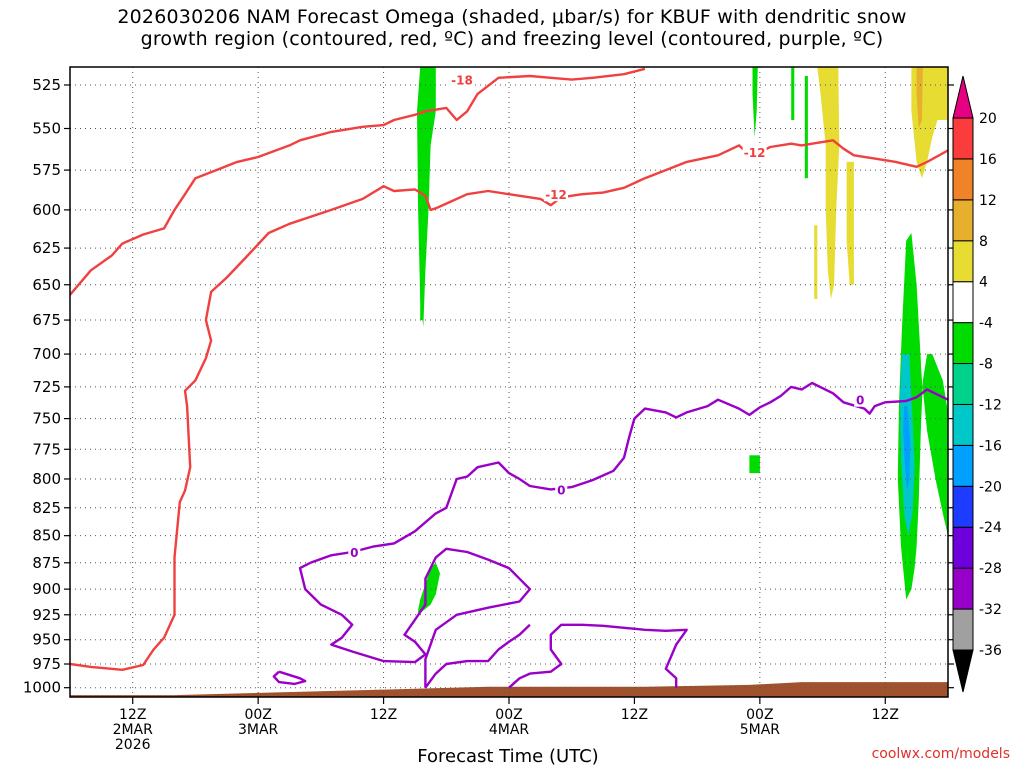  I want to click on colorbar-label-8: -4, so click(986, 324).